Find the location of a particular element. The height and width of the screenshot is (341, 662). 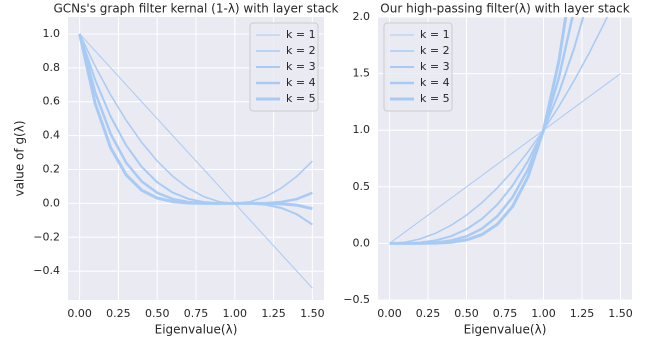

y-tick-label: −0.2 is located at coordinates (46, 236).